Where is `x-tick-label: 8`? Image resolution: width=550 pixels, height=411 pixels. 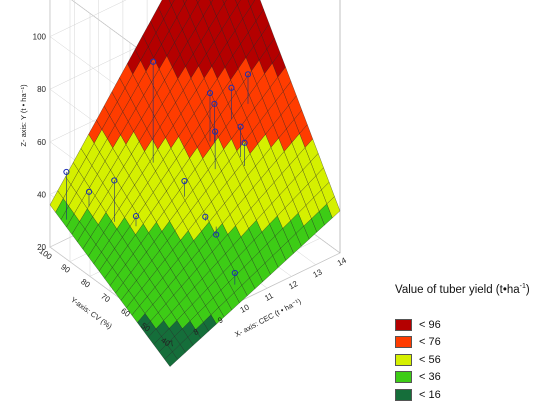 x-tick-label: 8 is located at coordinates (196, 332).